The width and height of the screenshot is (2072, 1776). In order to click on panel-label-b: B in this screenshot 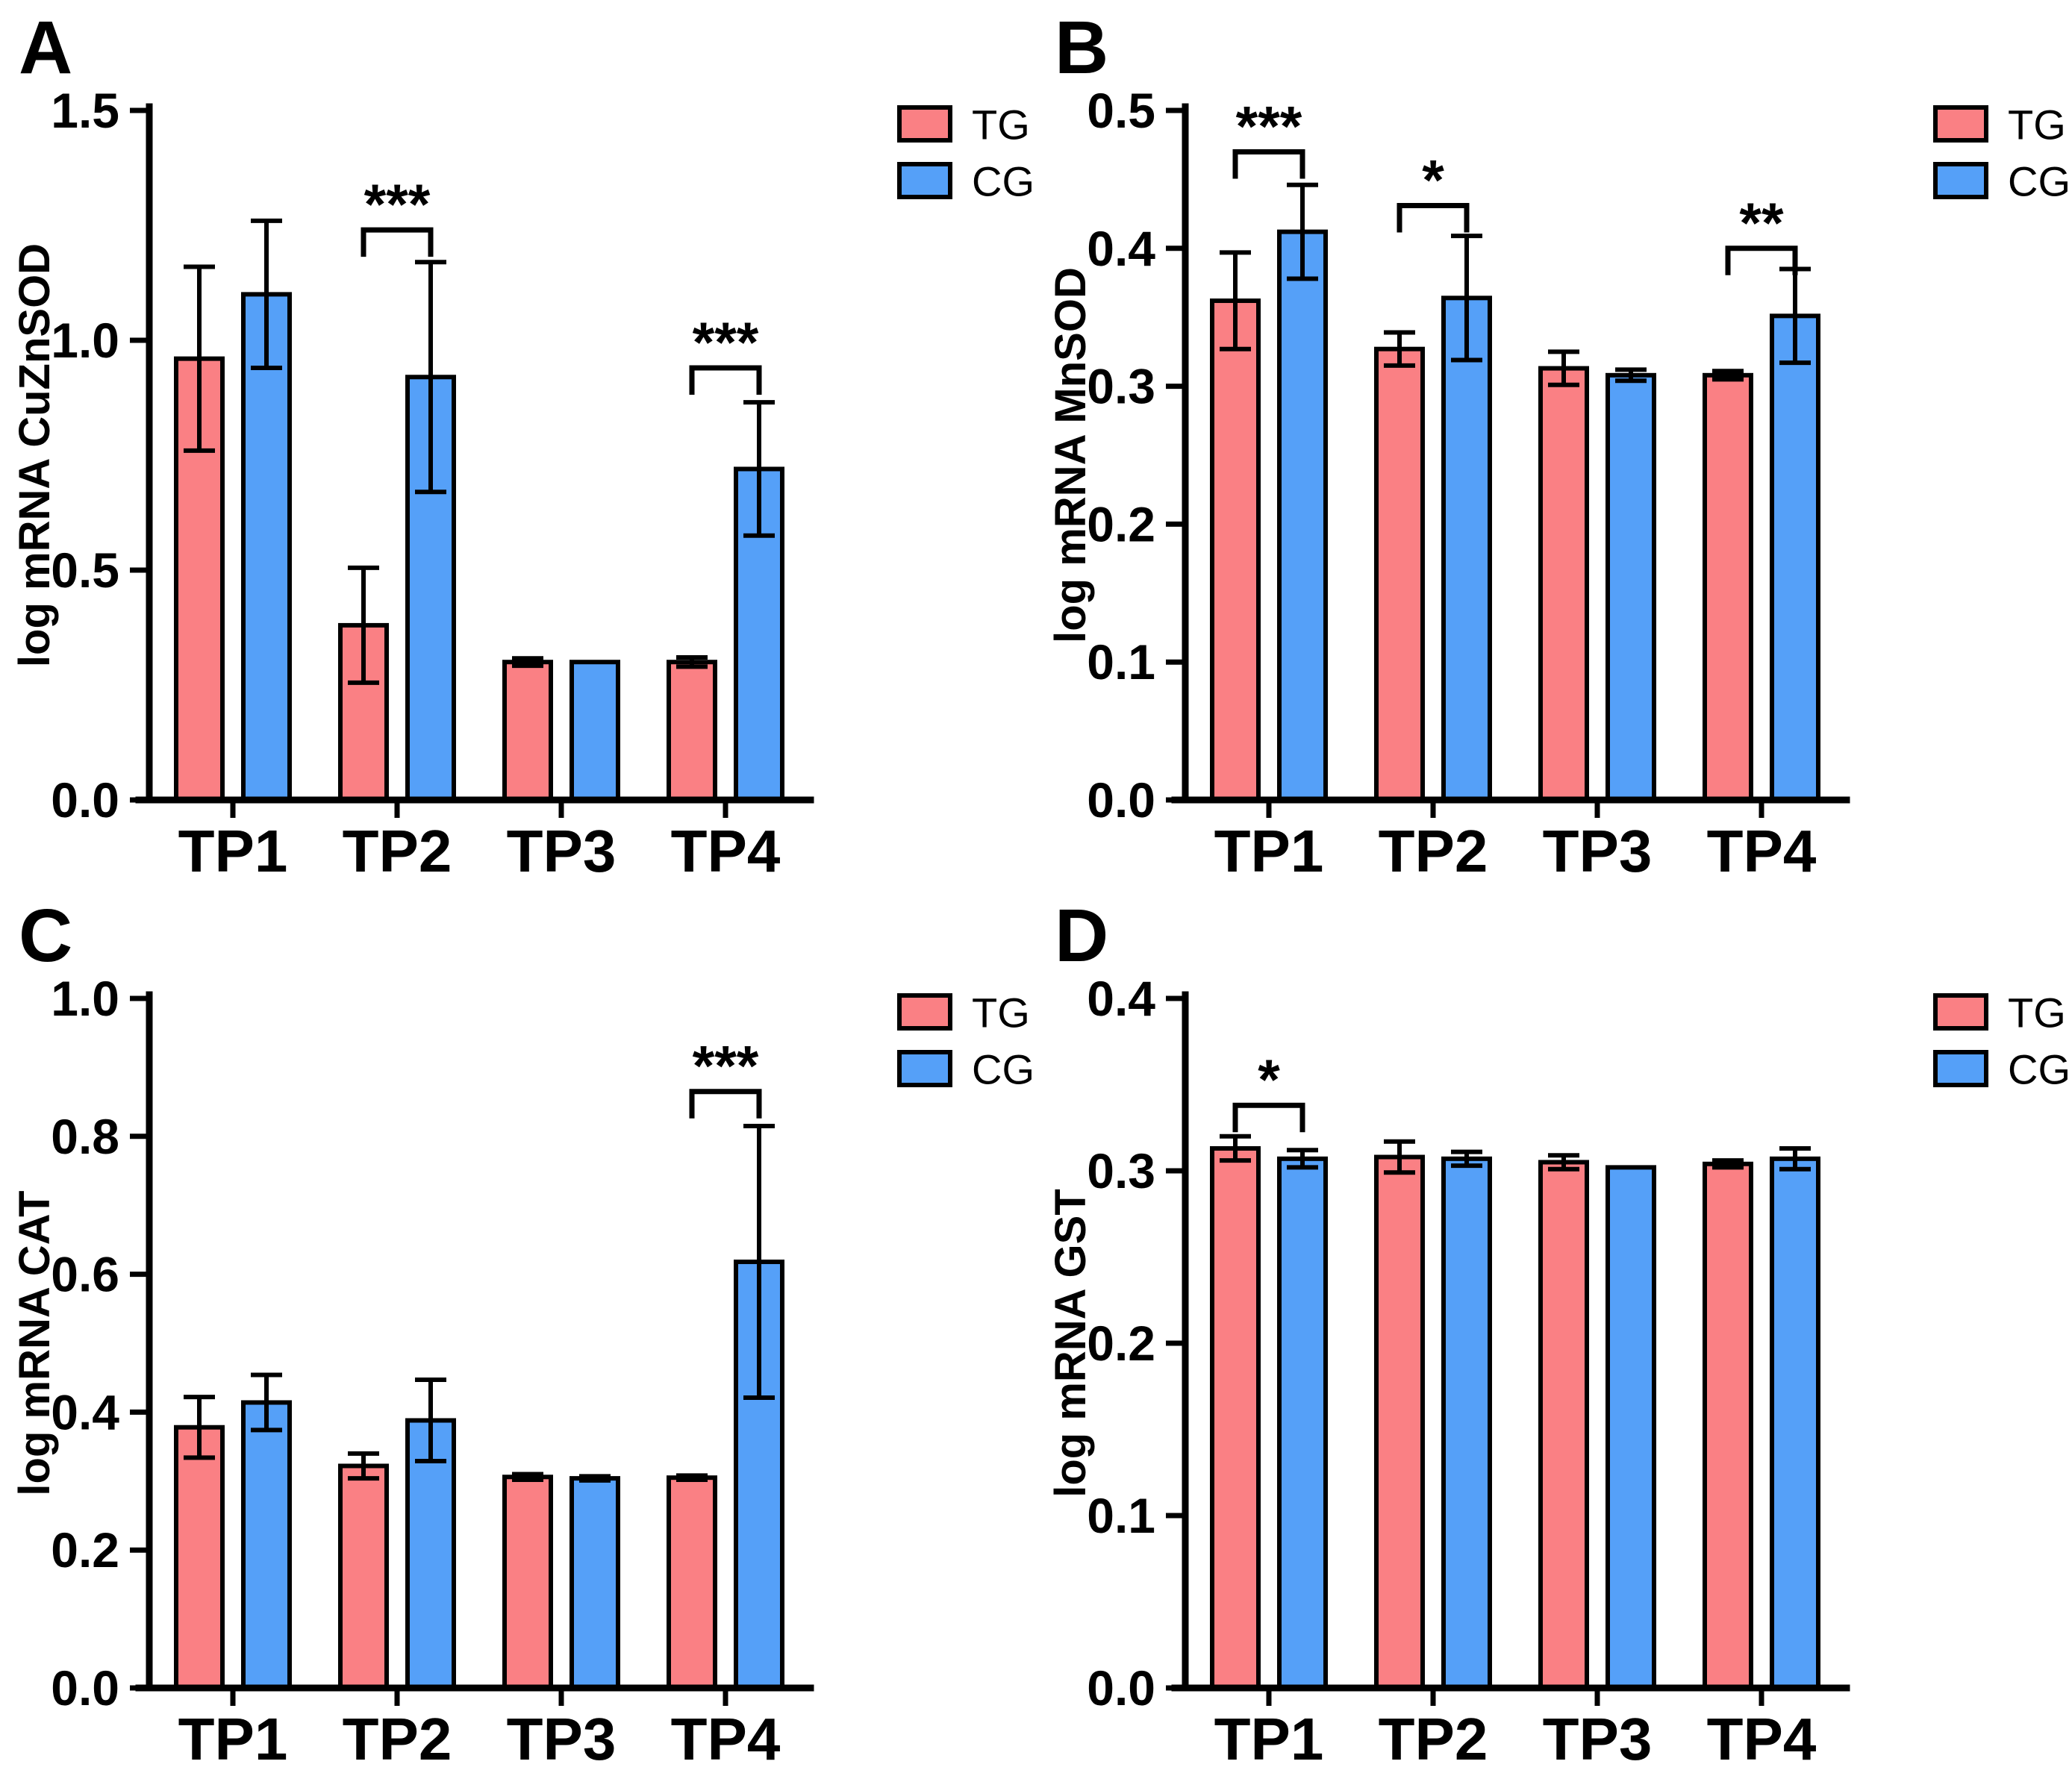, I will do `click(1082, 48)`.